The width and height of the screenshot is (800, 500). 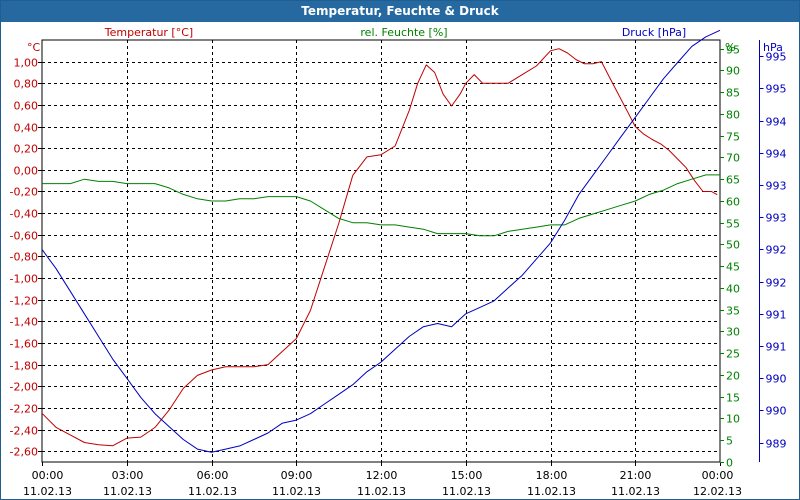 What do you see at coordinates (733, 158) in the screenshot?
I see `humidity-tick-label: 70` at bounding box center [733, 158].